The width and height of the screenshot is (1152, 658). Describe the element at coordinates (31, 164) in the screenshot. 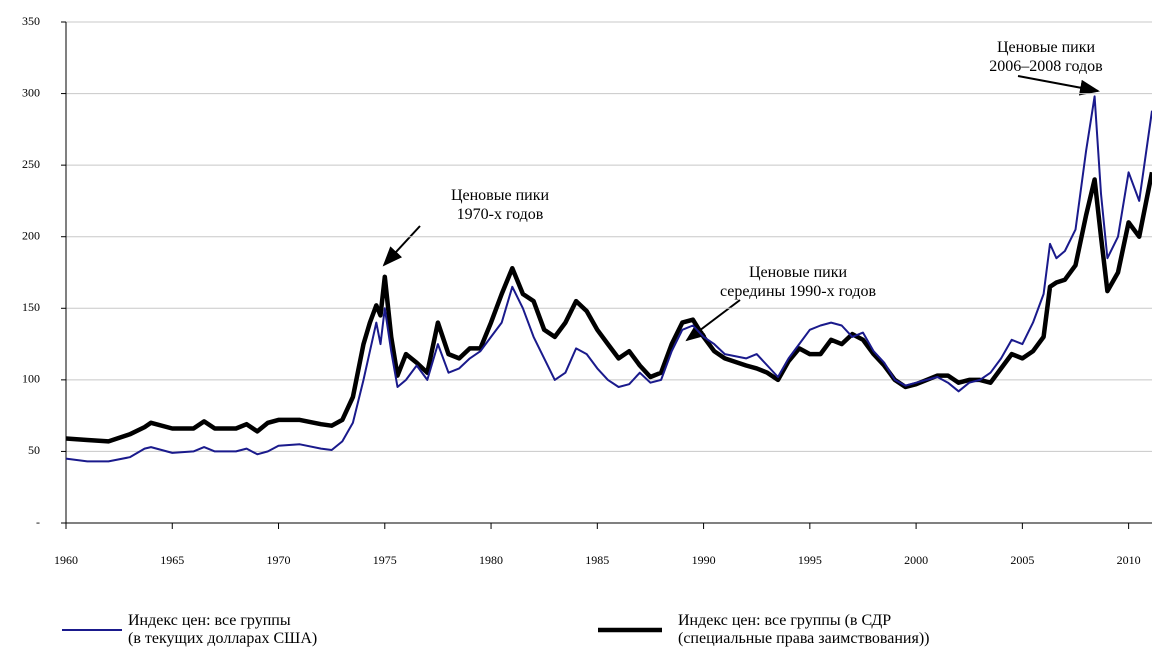

I see `y-tick-label: 250` at that location.